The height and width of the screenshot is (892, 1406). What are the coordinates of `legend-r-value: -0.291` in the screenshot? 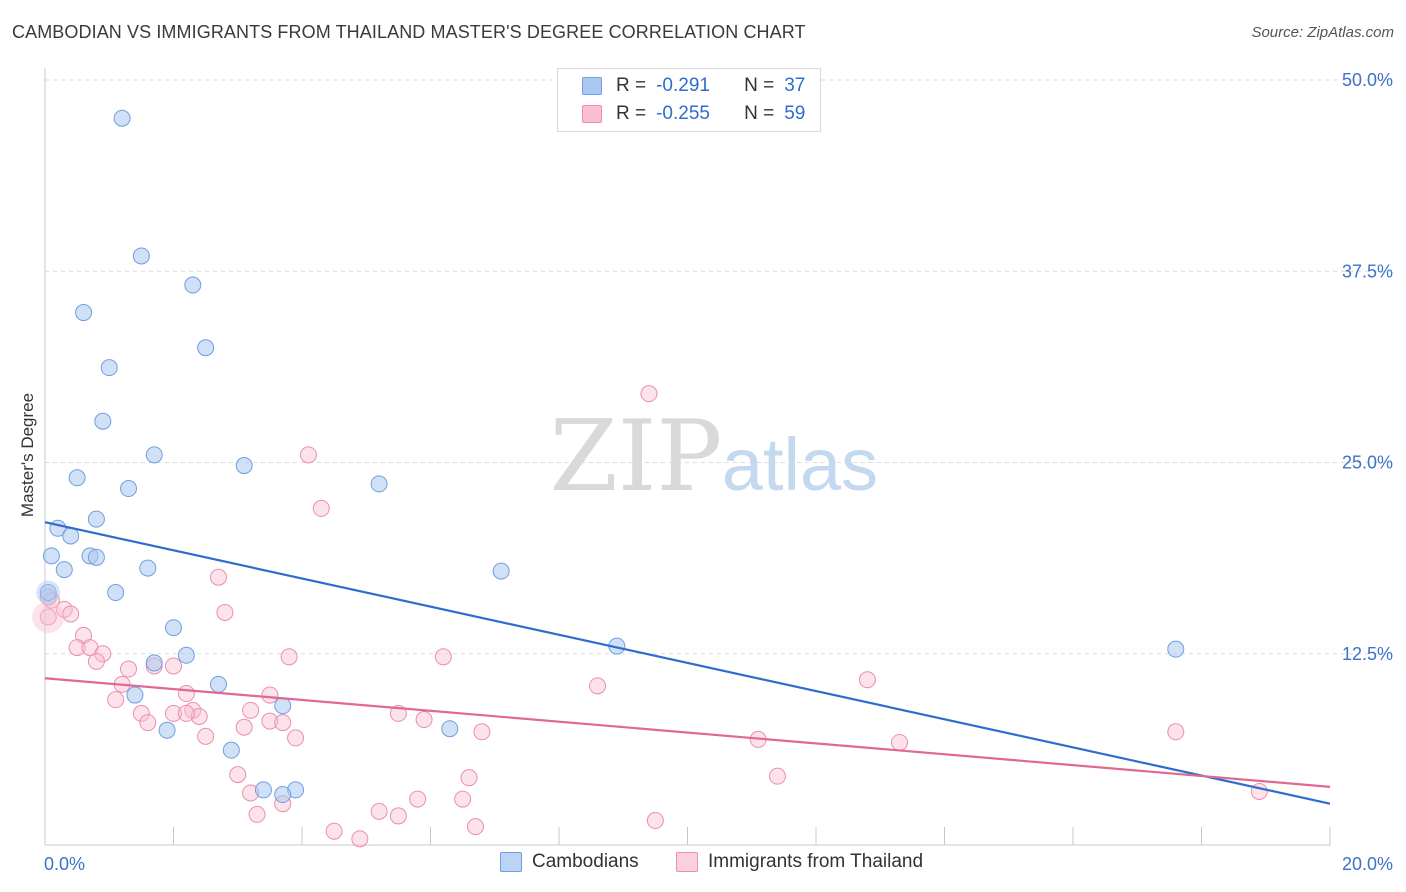 It's located at (683, 85).